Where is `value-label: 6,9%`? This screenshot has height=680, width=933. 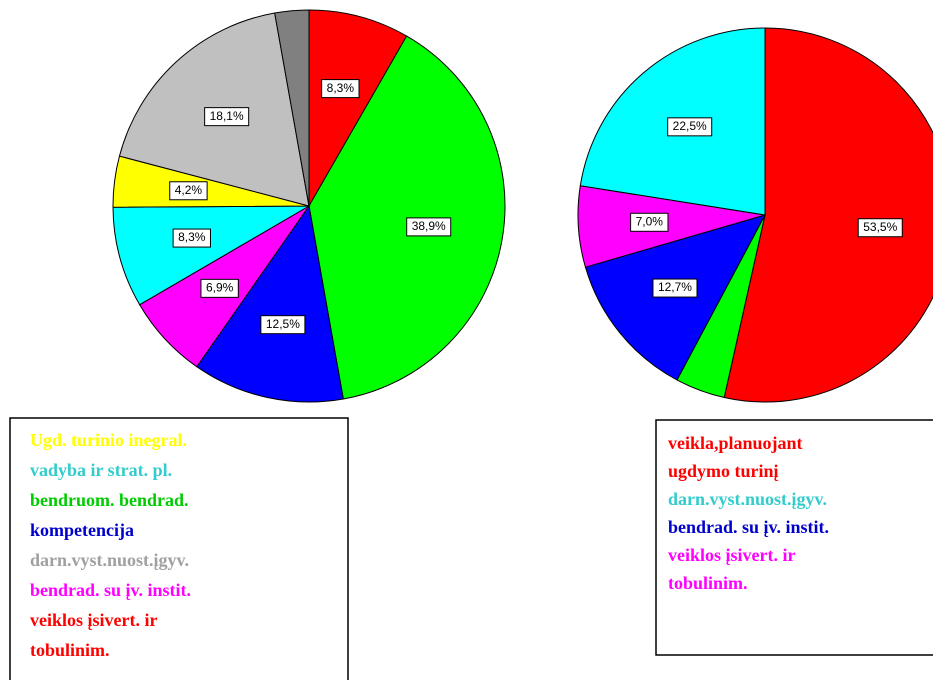
value-label: 6,9% is located at coordinates (220, 288).